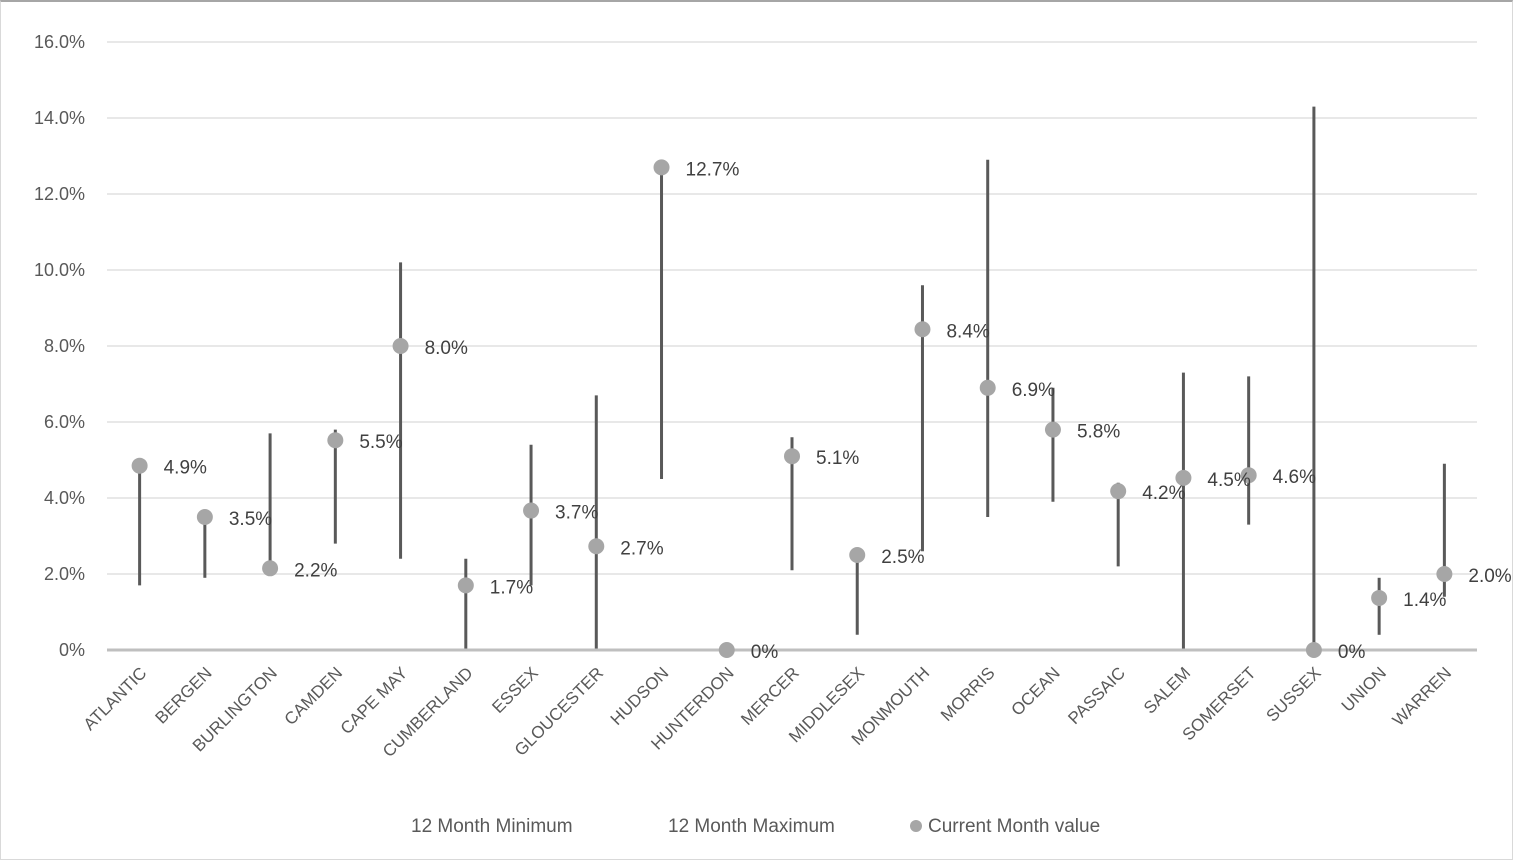  Describe the element at coordinates (492, 826) in the screenshot. I see `legend-minimum-label: 12 Month Minimum` at that location.